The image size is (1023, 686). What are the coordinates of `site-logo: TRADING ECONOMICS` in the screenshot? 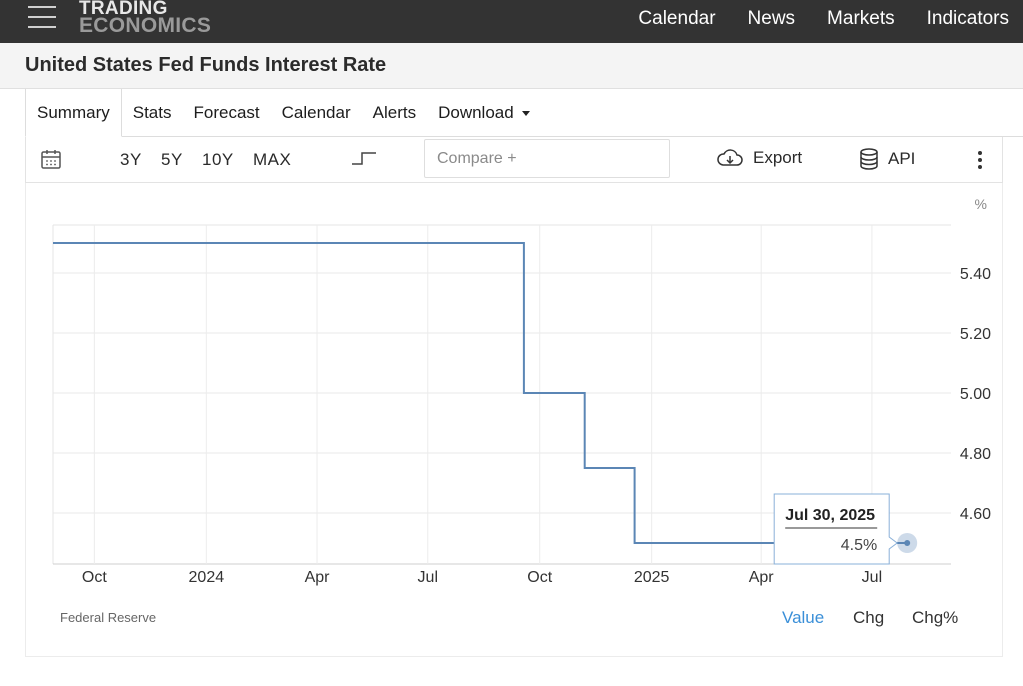 It's located at (145, 18).